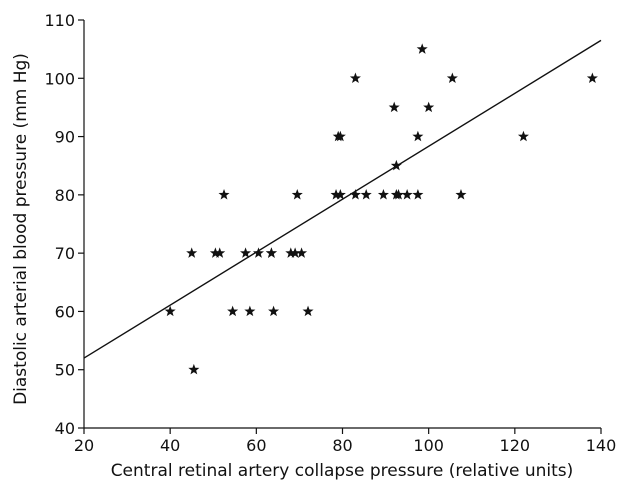 The image size is (620, 484). I want to click on y-tick-label: 110, so click(59, 20).